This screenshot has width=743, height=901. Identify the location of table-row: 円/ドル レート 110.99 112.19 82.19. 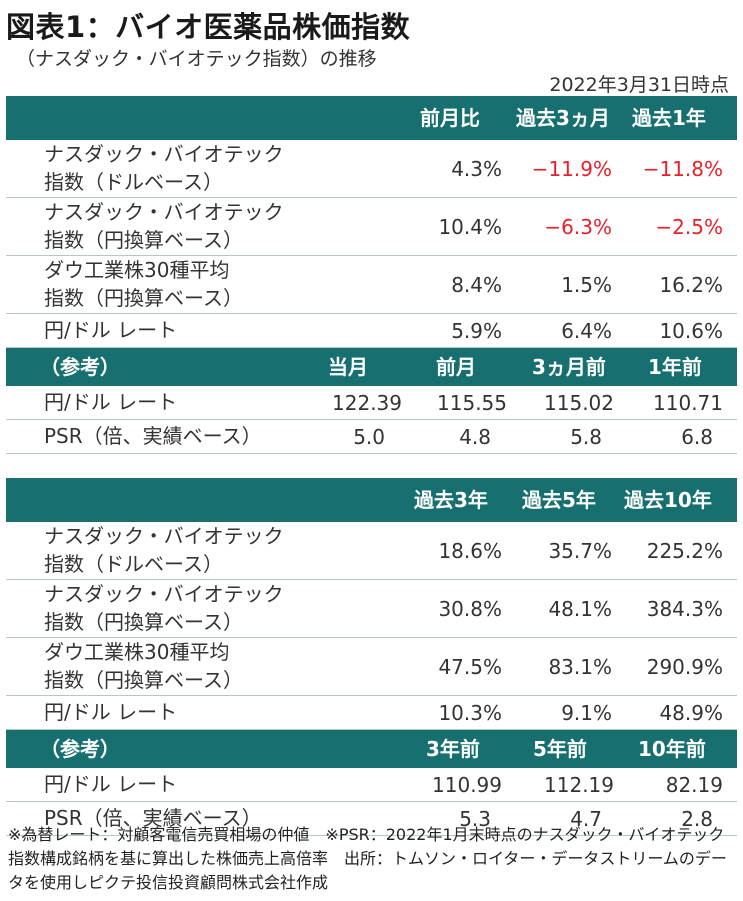
(371, 785).